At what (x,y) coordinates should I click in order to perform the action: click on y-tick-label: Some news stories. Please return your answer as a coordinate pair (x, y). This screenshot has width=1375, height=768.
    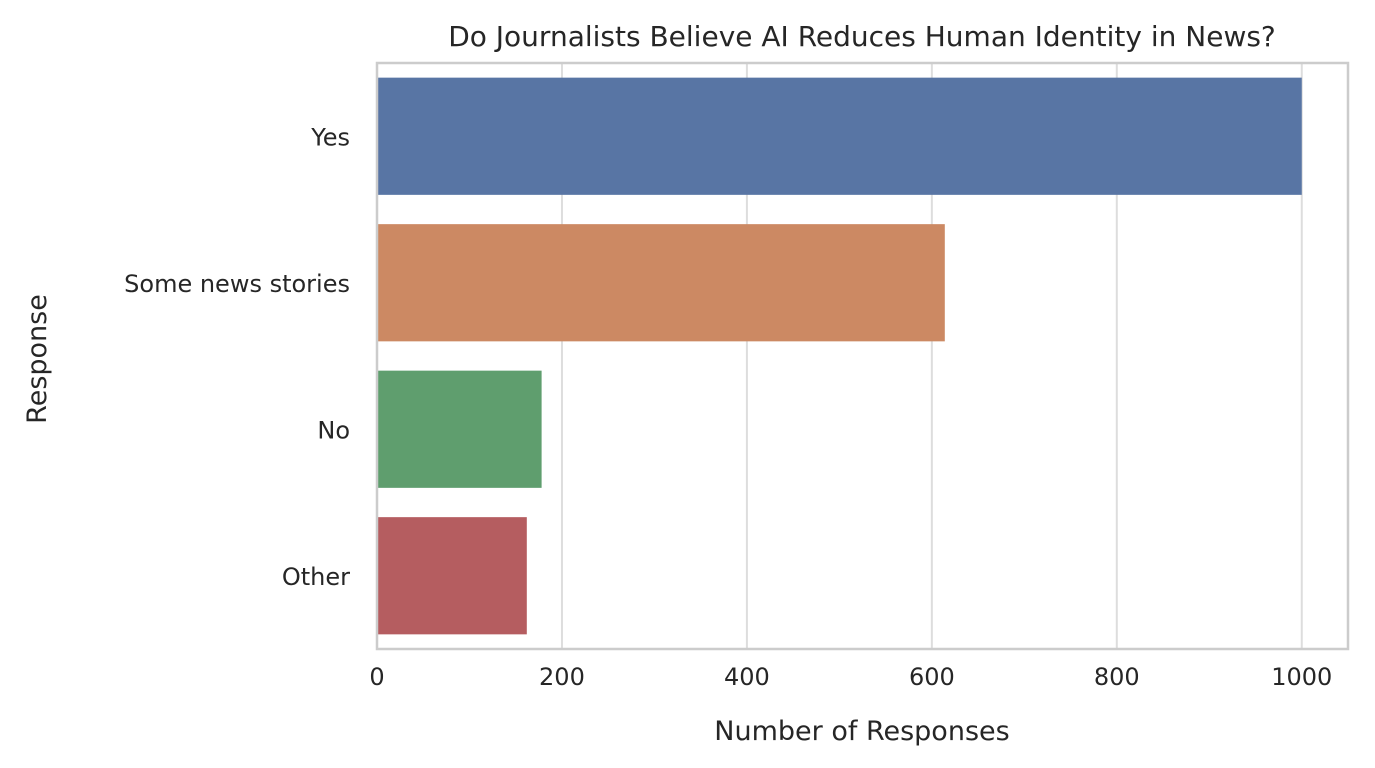
    Looking at the image, I should click on (237, 284).